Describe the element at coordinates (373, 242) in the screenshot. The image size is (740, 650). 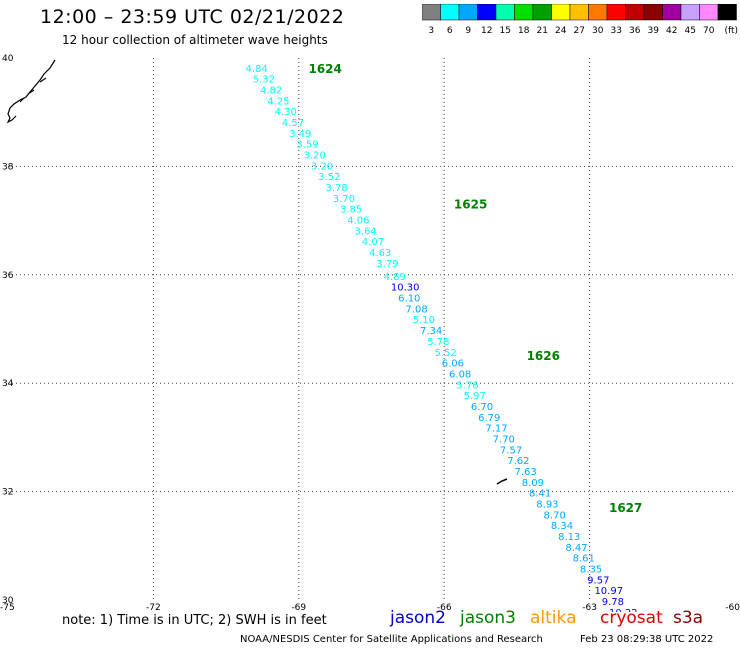
I see `wave-height-label: 4.07` at that location.